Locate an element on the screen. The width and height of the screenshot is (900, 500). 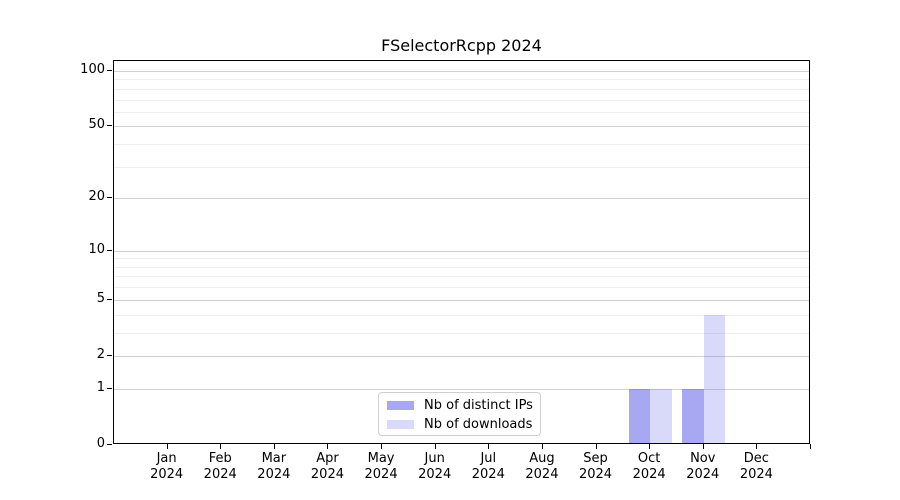
y-tick-label: 10 is located at coordinates (96, 249).